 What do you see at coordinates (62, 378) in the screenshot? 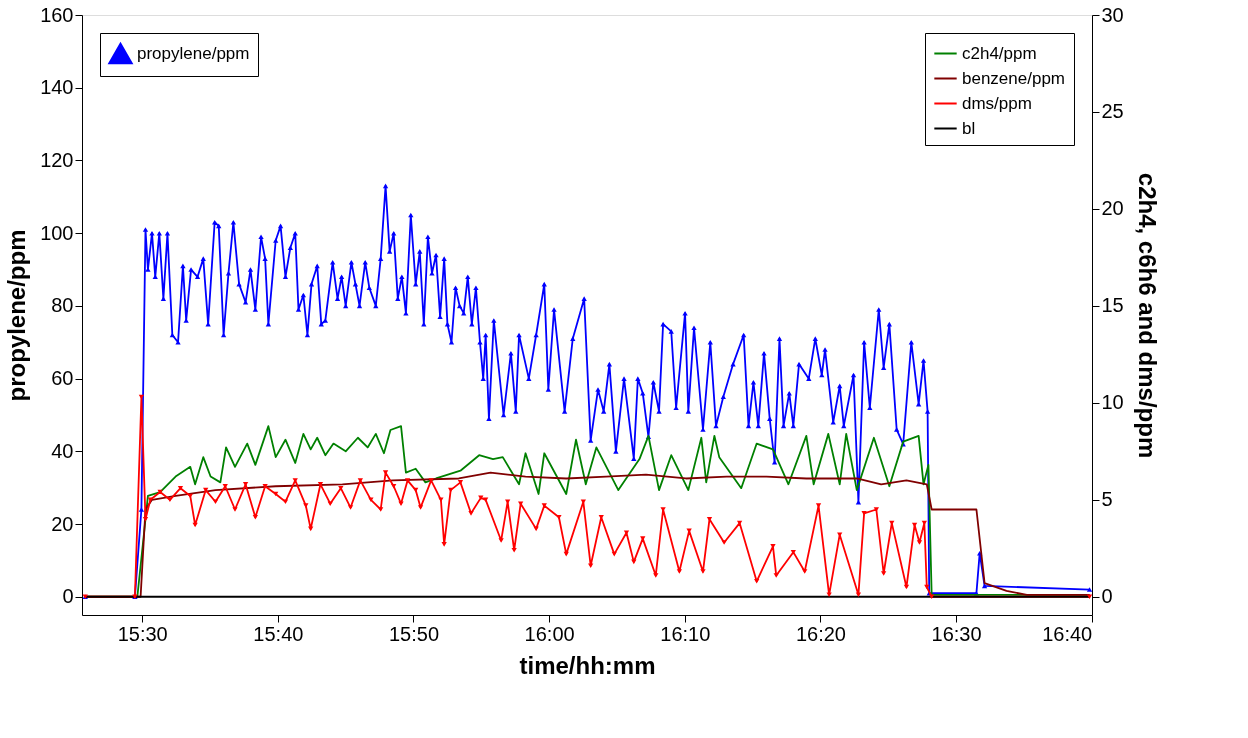
I see `y-tick-label: 60` at bounding box center [62, 378].